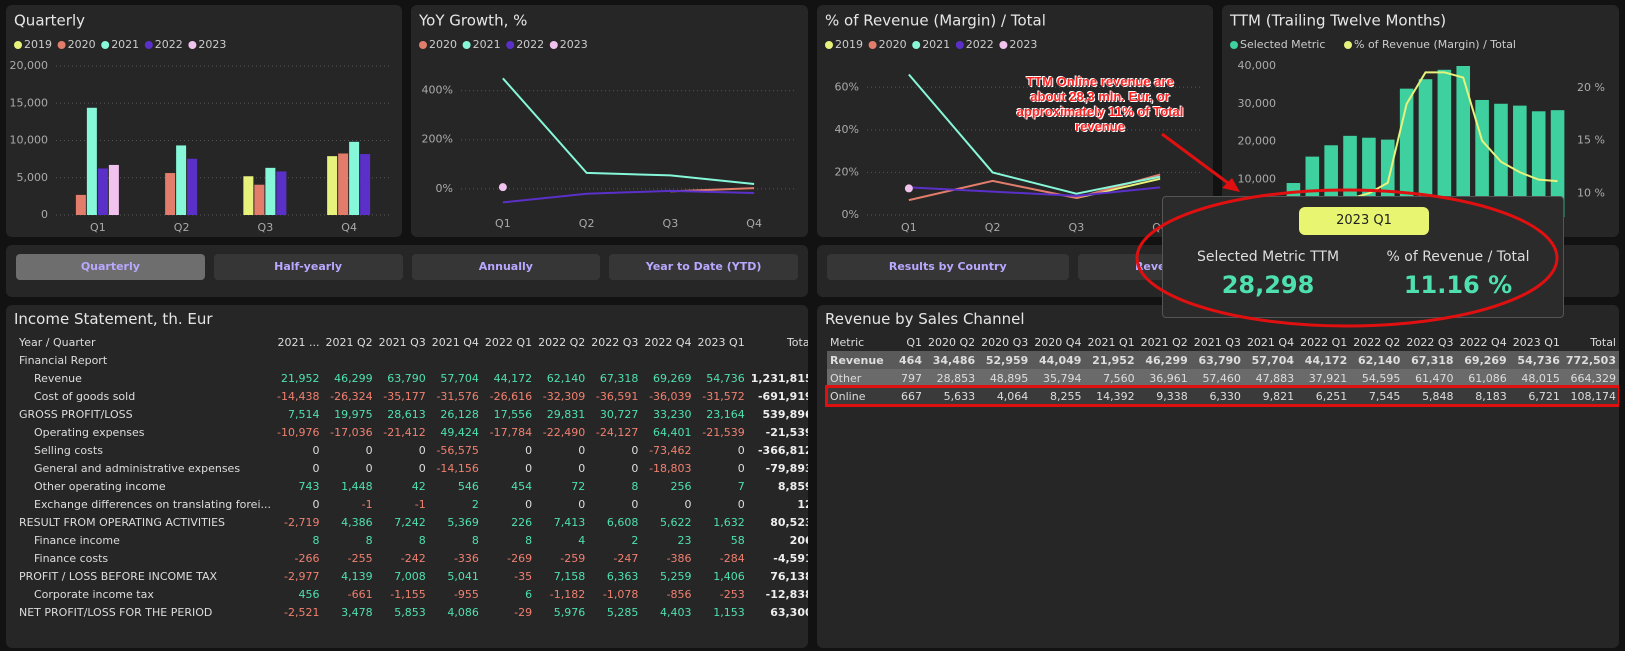  Describe the element at coordinates (566, 378) in the screenshot. I see `cell: 62,140` at that location.